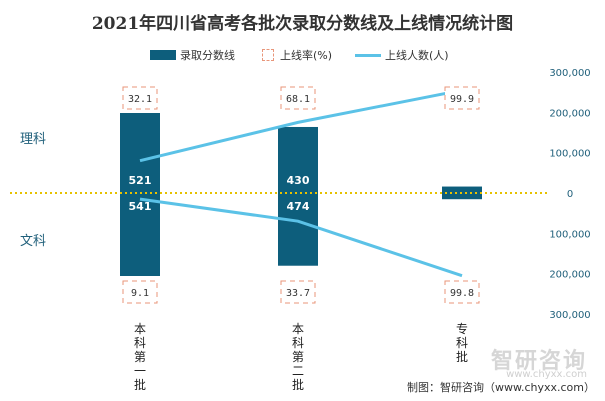  I want to click on arts-rate-label: 9.1, so click(140, 293).